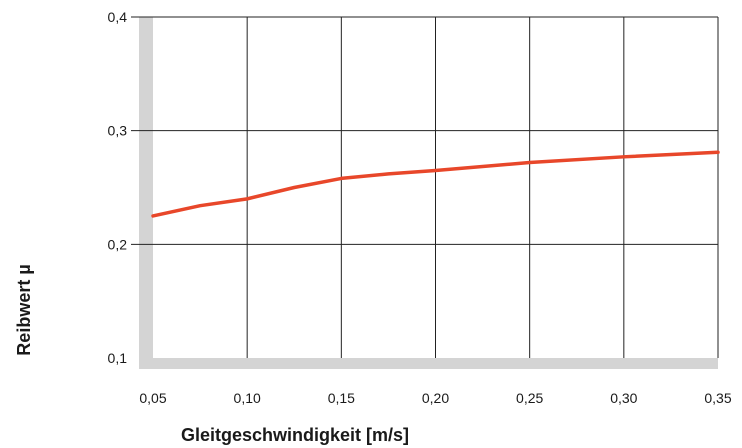  What do you see at coordinates (146, 193) in the screenshot?
I see `y-axis-band` at bounding box center [146, 193].